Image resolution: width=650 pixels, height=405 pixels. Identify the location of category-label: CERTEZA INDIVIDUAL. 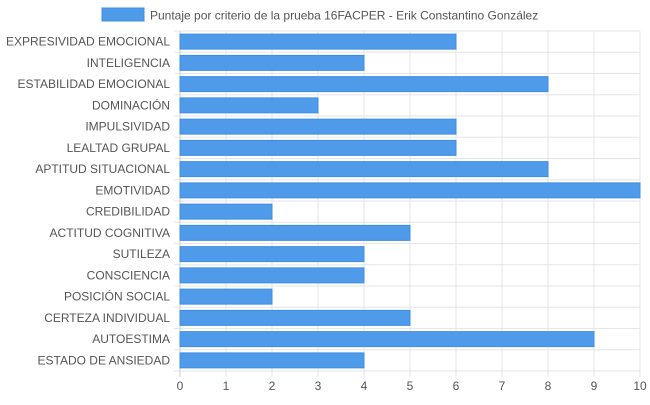
(107, 318).